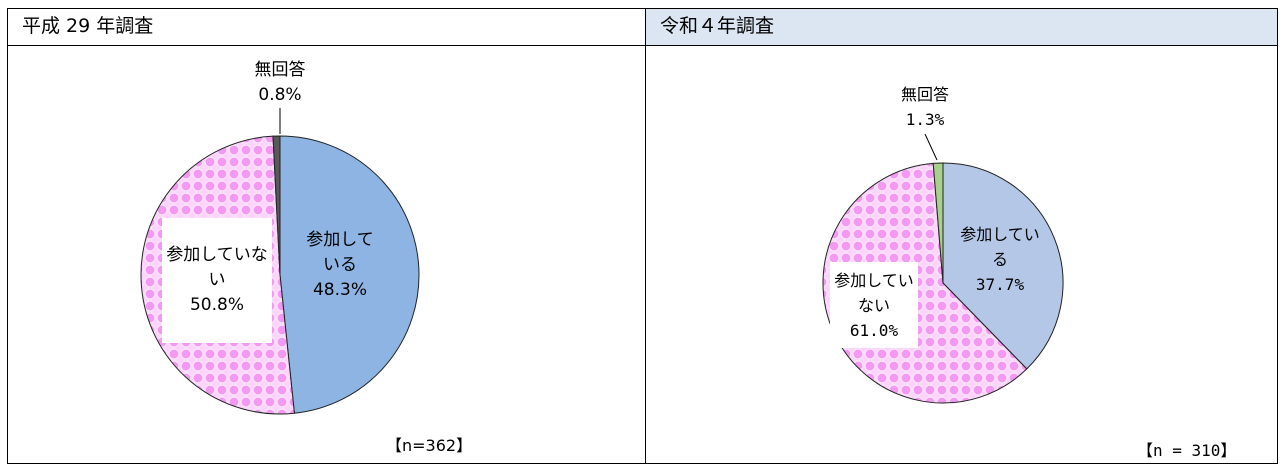  I want to click on header-bg, so click(961, 26).